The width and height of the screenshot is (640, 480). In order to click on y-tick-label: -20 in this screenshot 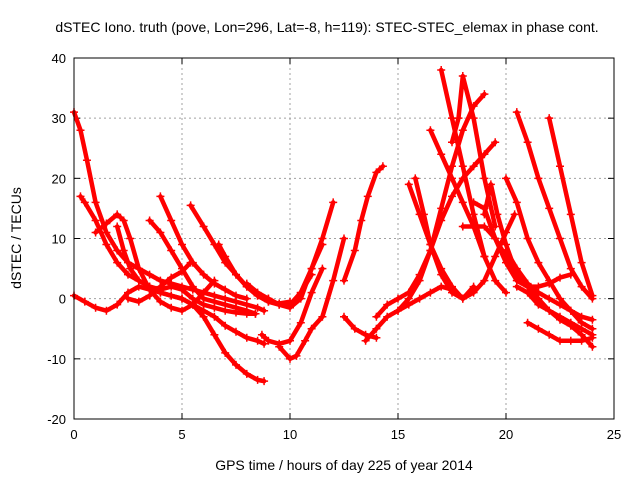, I will do `click(56, 419)`.